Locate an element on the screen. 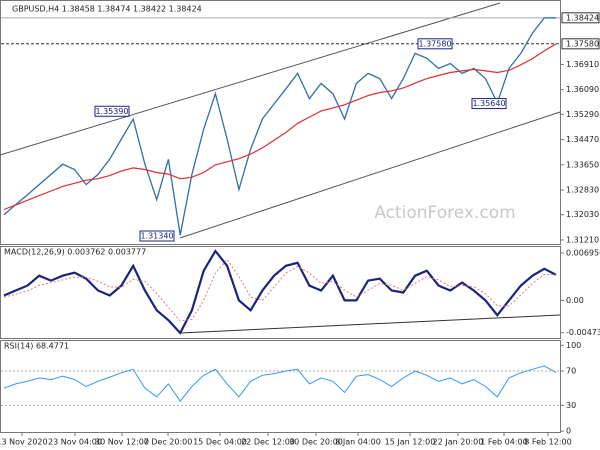 Image resolution: width=600 pixels, height=450 pixels. macd-title: MACD(12,26,9) 0.003762 0.003777 is located at coordinates (75, 252).